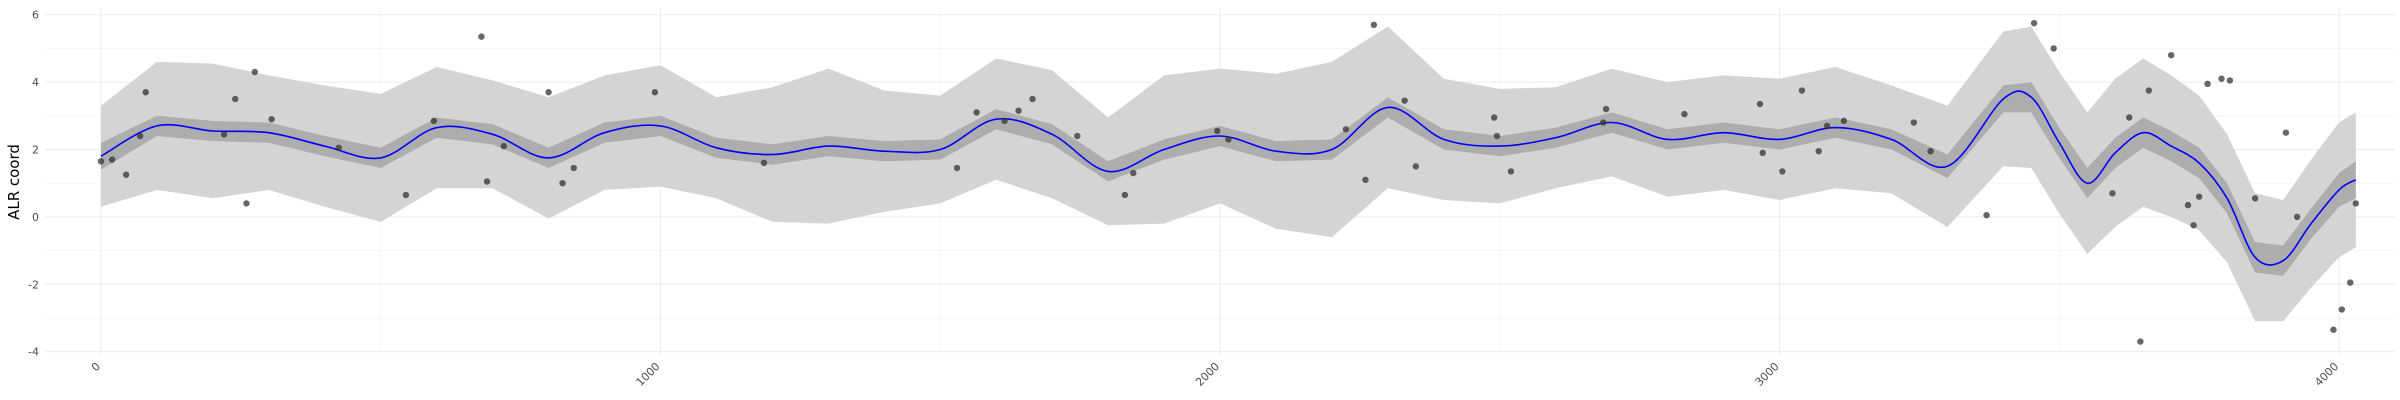 Image resolution: width=2400 pixels, height=400 pixels. I want to click on y-tick-label: 4, so click(35, 82).